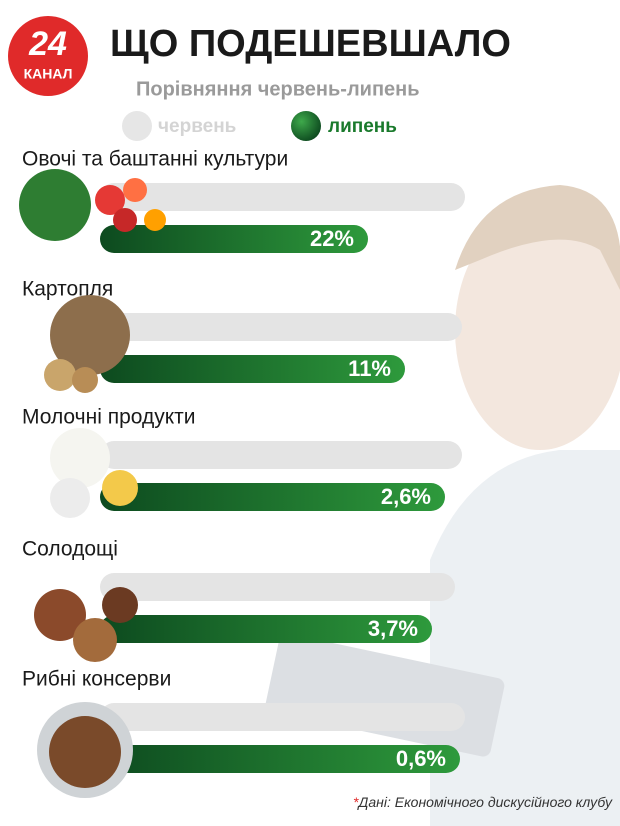  I want to click on item-label: Картопля, so click(67, 289).